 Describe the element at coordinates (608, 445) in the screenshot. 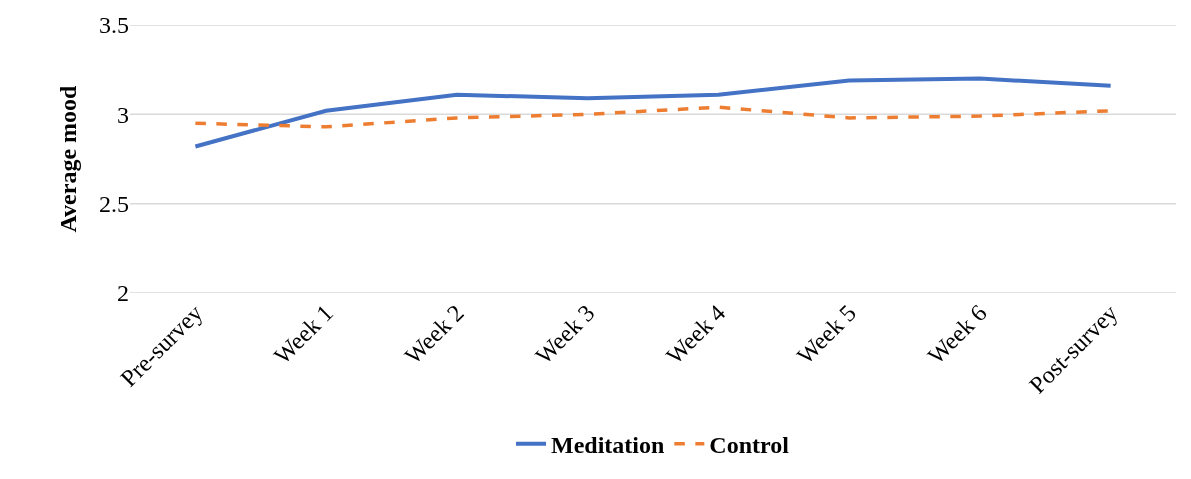

I see `legend-label: Meditation` at that location.